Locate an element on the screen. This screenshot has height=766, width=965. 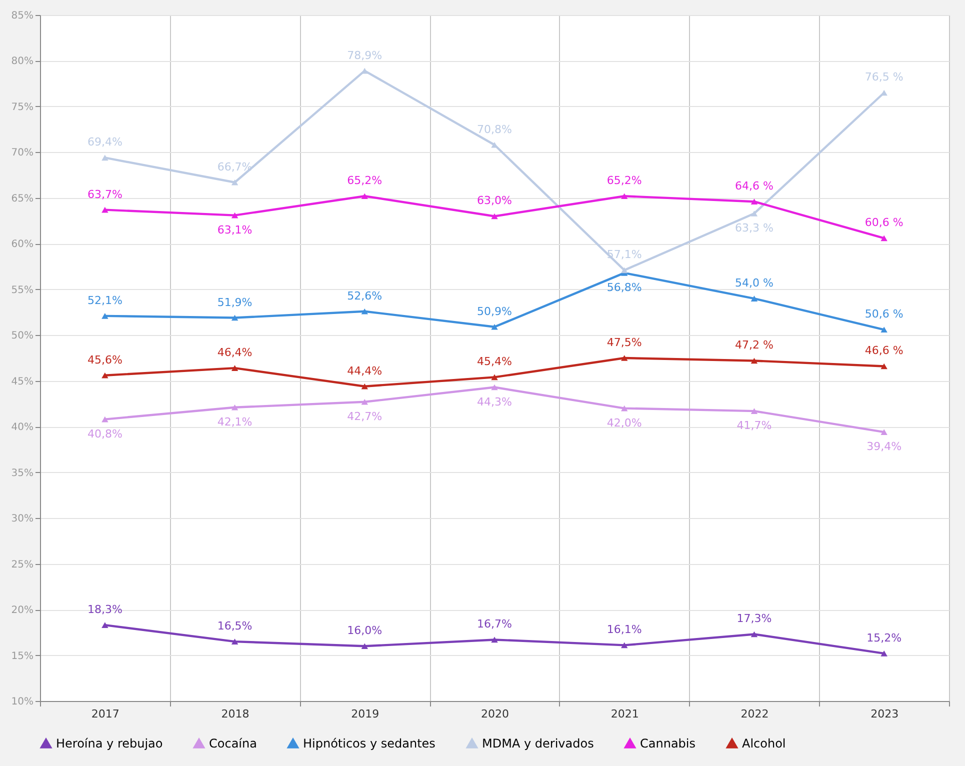
data-label: 64,6 % is located at coordinates (754, 186).